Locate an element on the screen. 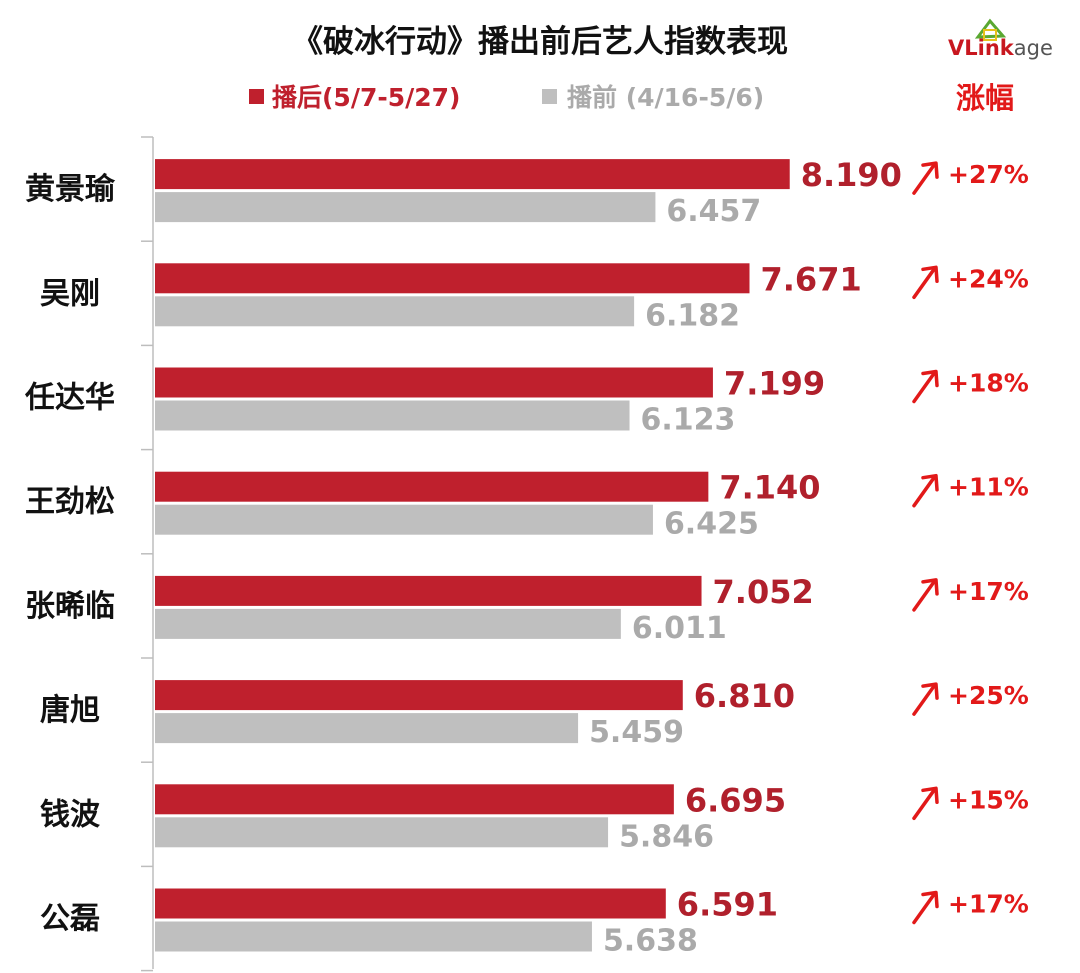  growth-value: +24% is located at coordinates (988, 278).